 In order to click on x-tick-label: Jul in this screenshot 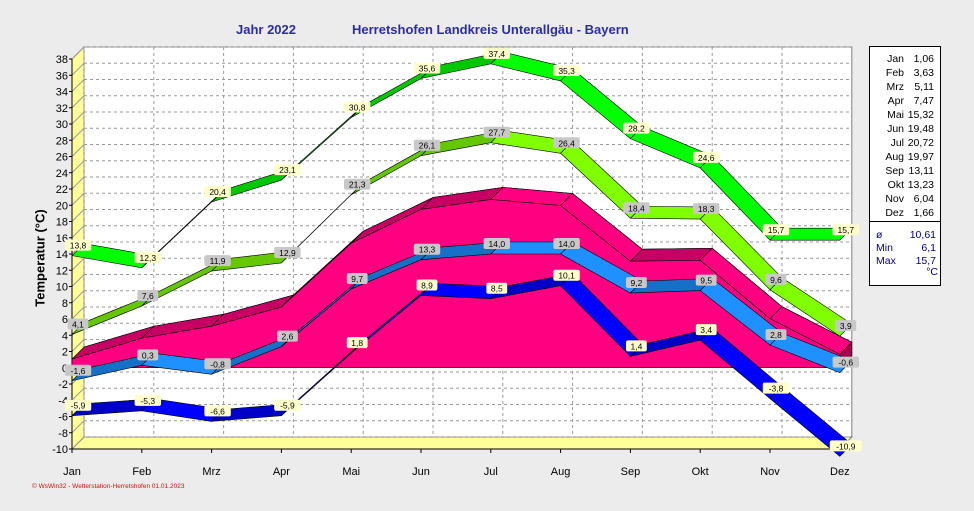, I will do `click(491, 472)`.